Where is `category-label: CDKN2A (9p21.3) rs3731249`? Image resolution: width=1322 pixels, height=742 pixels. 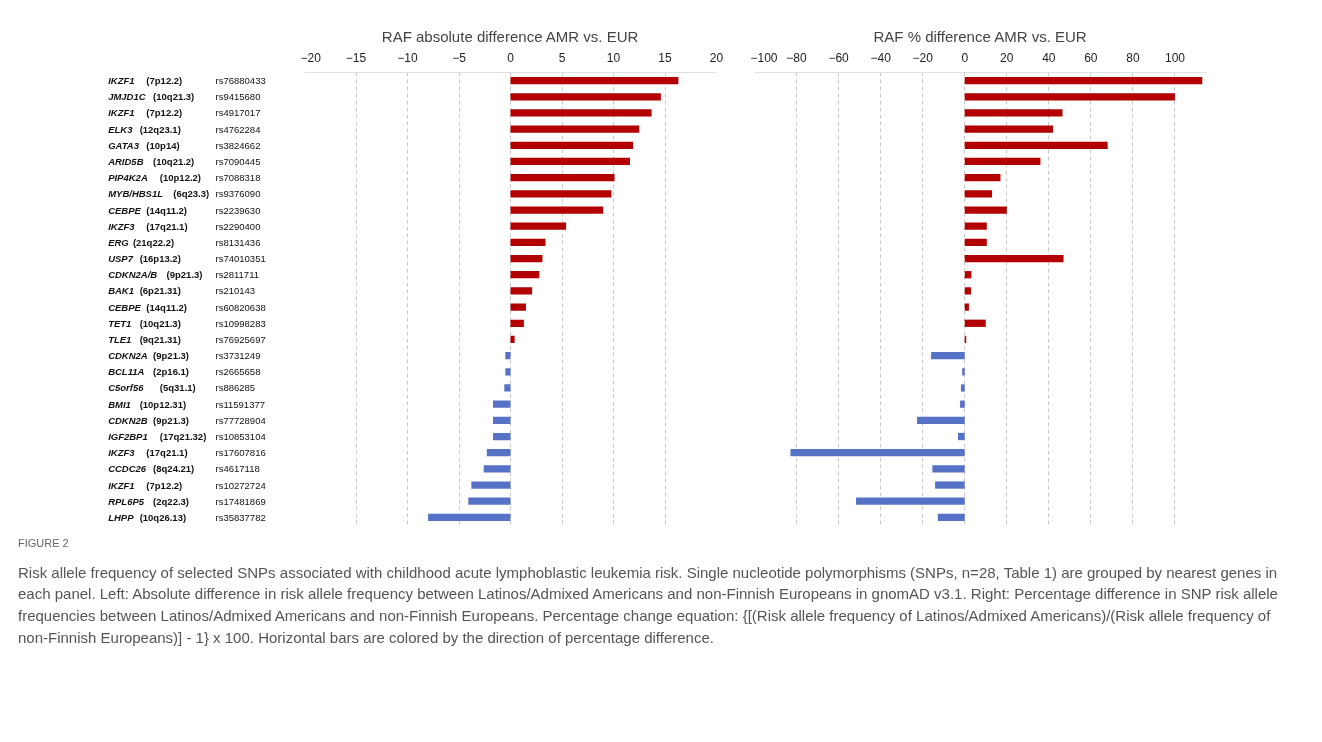 category-label: CDKN2A (9p21.3) rs3731249 is located at coordinates (184, 356).